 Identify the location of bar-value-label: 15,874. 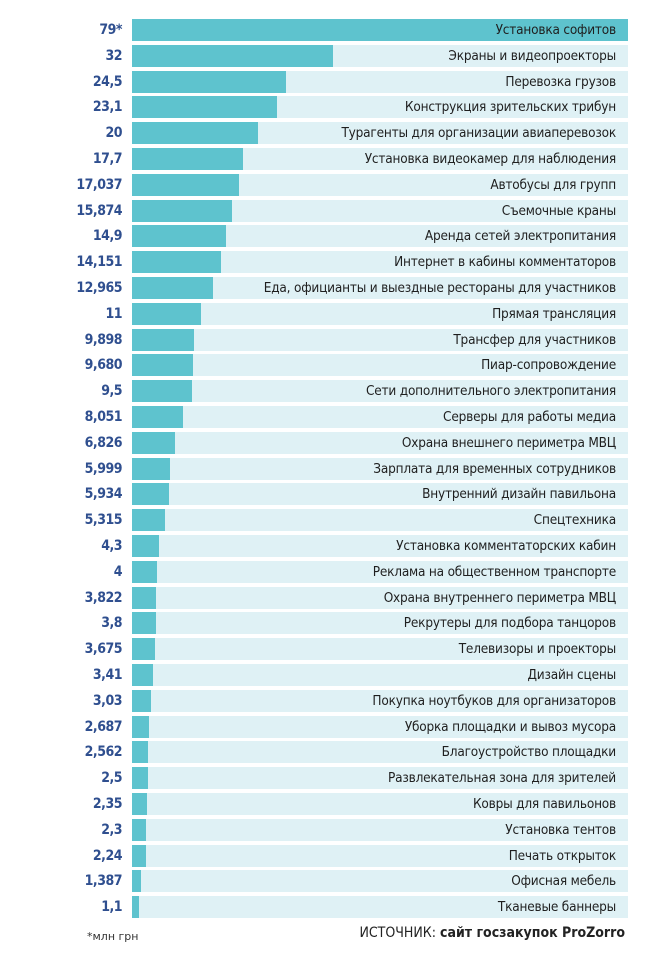
(99, 210).